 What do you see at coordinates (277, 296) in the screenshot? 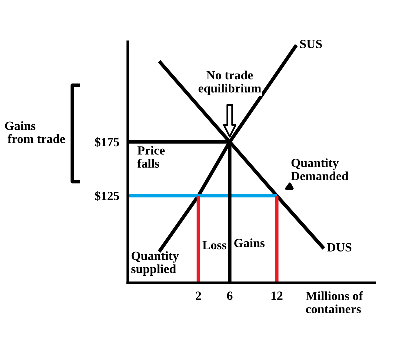
I see `x-tick-label: 12` at bounding box center [277, 296].